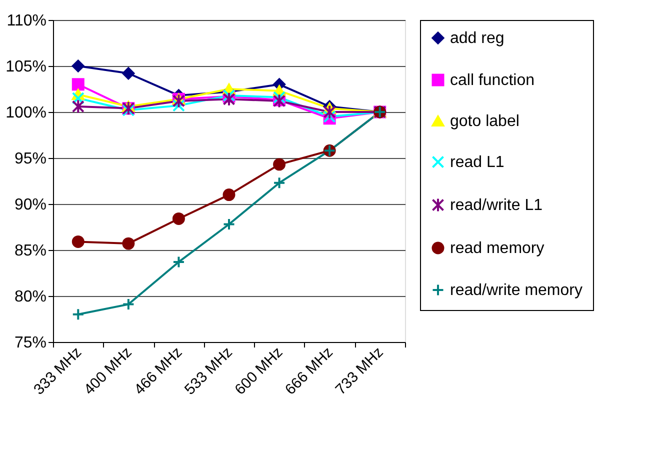 The image size is (657, 466). I want to click on y-tick-label: 75%, so click(30, 343).